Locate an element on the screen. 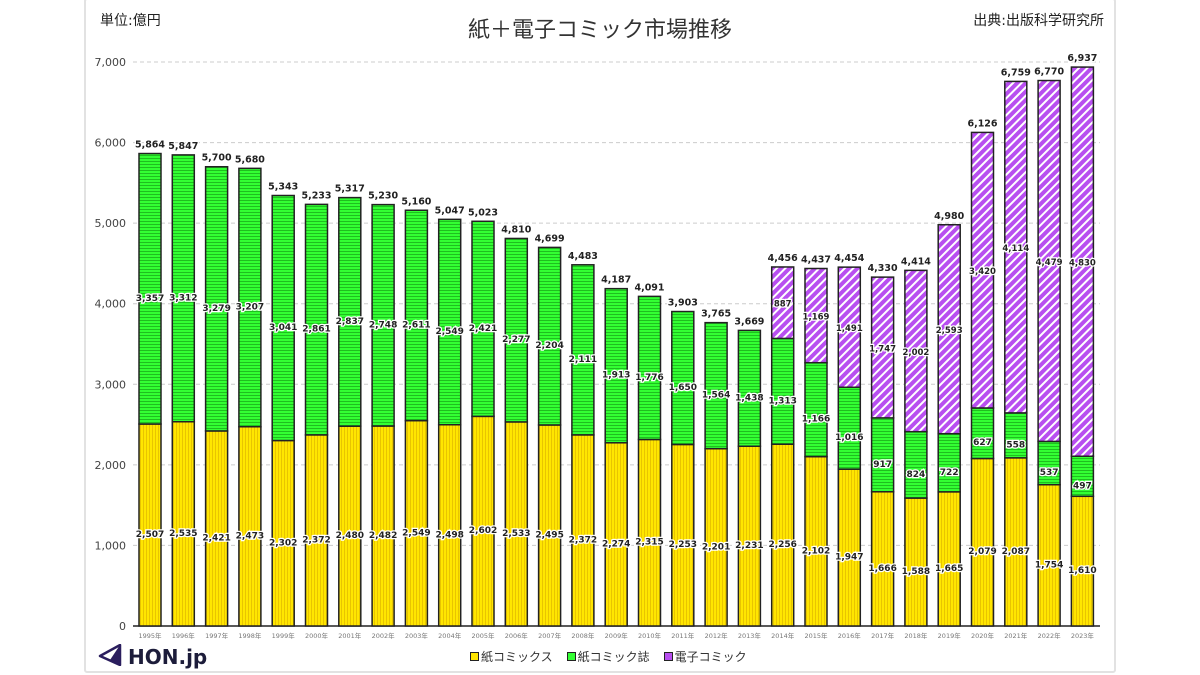  y-tick-label: 3,000 is located at coordinates (111, 384).